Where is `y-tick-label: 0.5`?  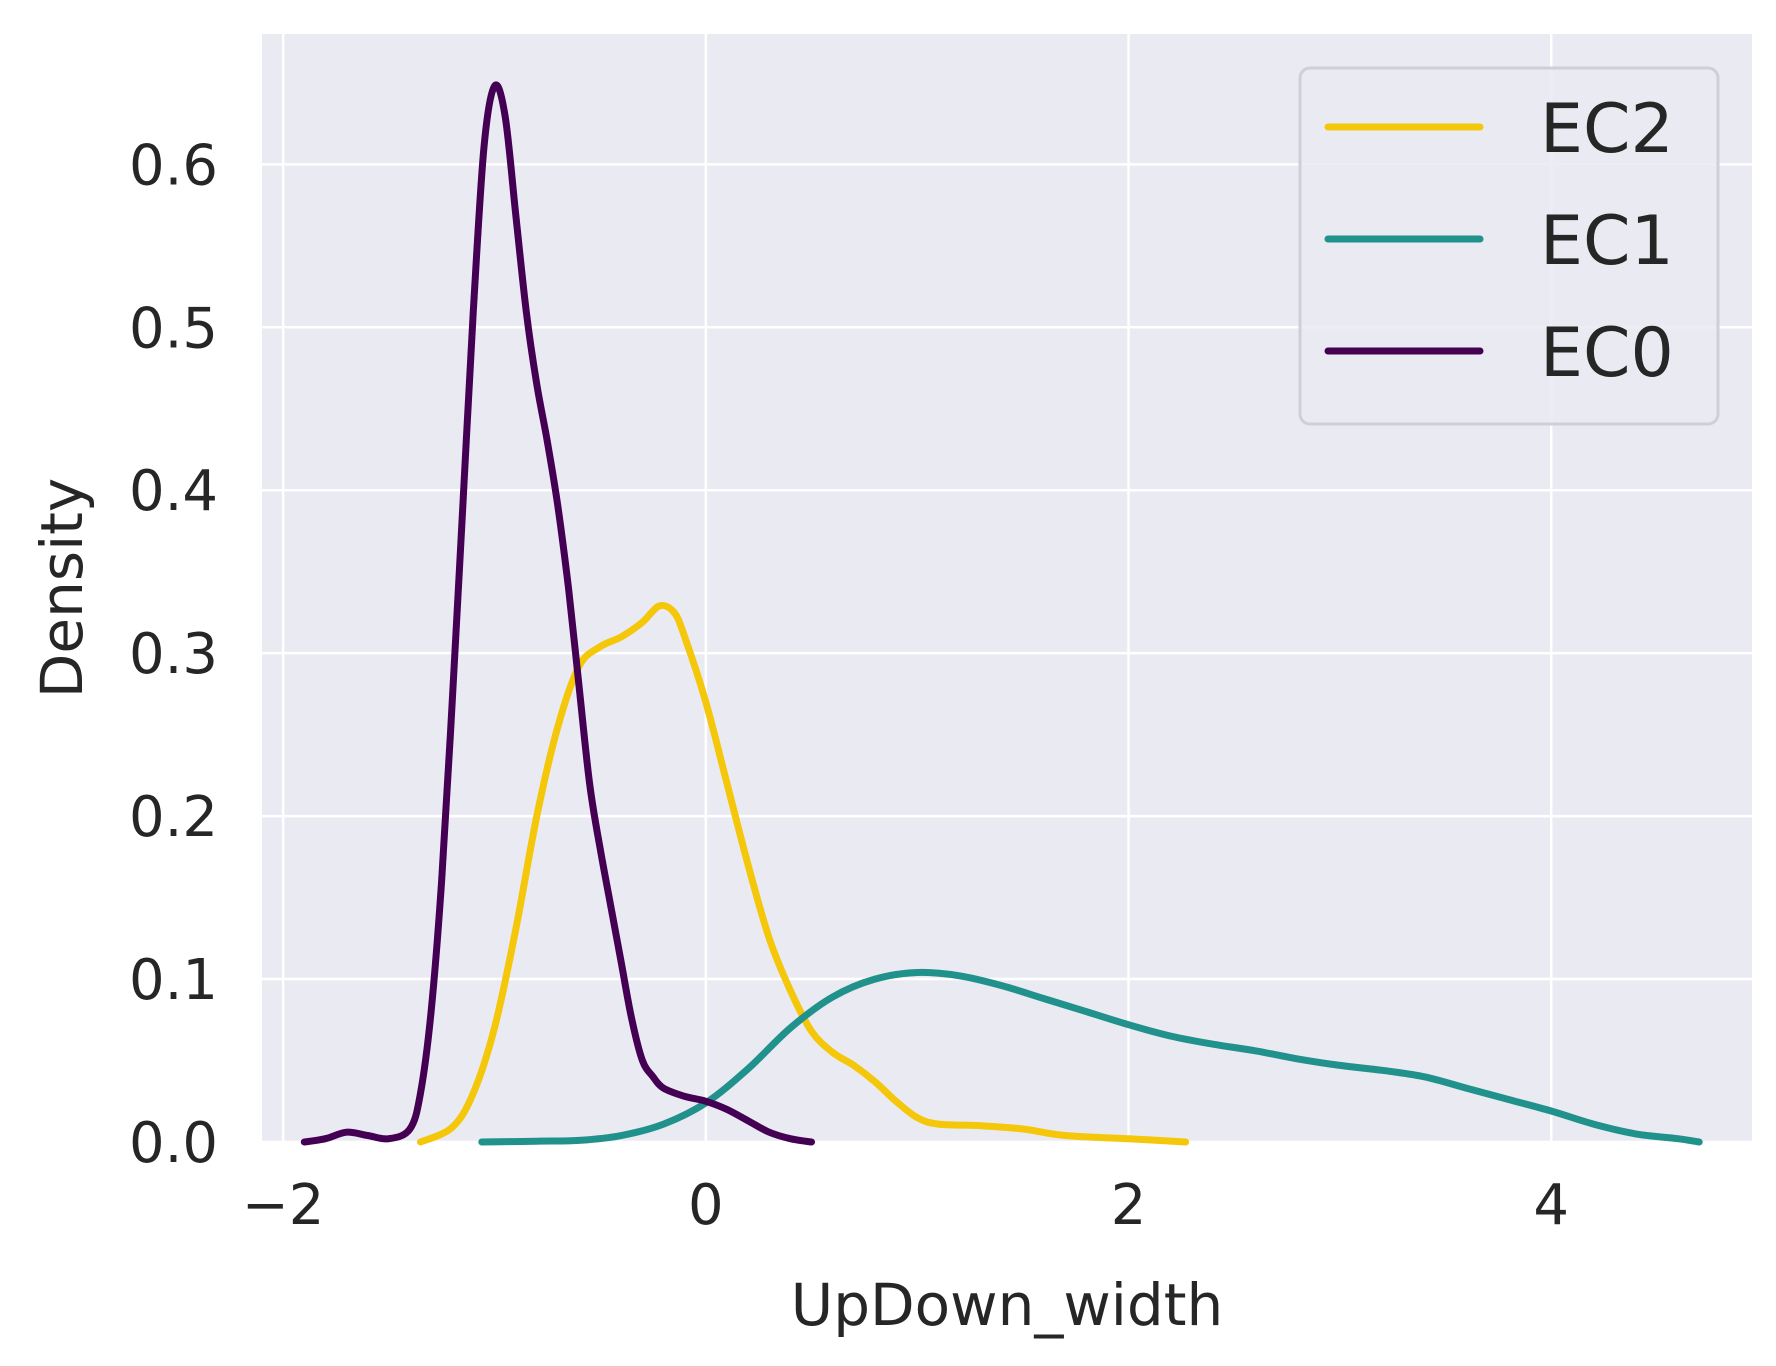
y-tick-label: 0.5 is located at coordinates (173, 328).